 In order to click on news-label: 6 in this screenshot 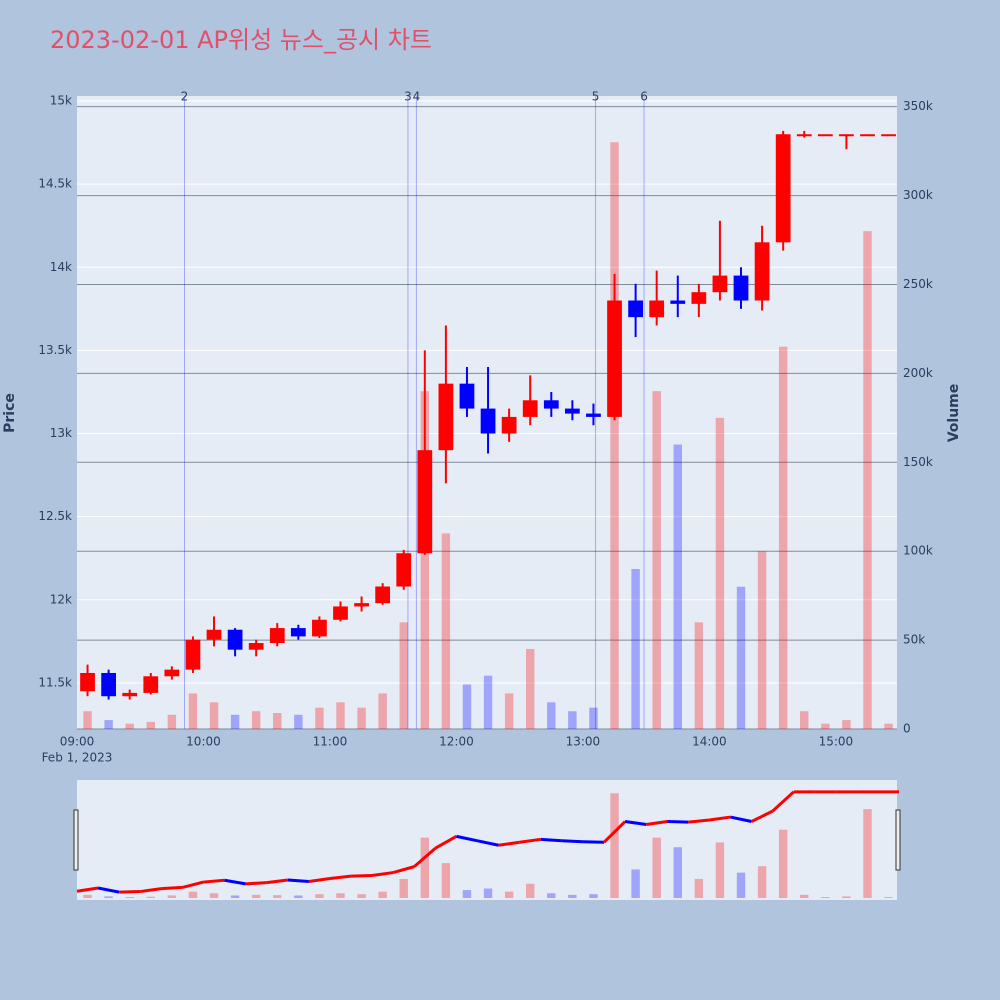, I will do `click(644, 97)`.